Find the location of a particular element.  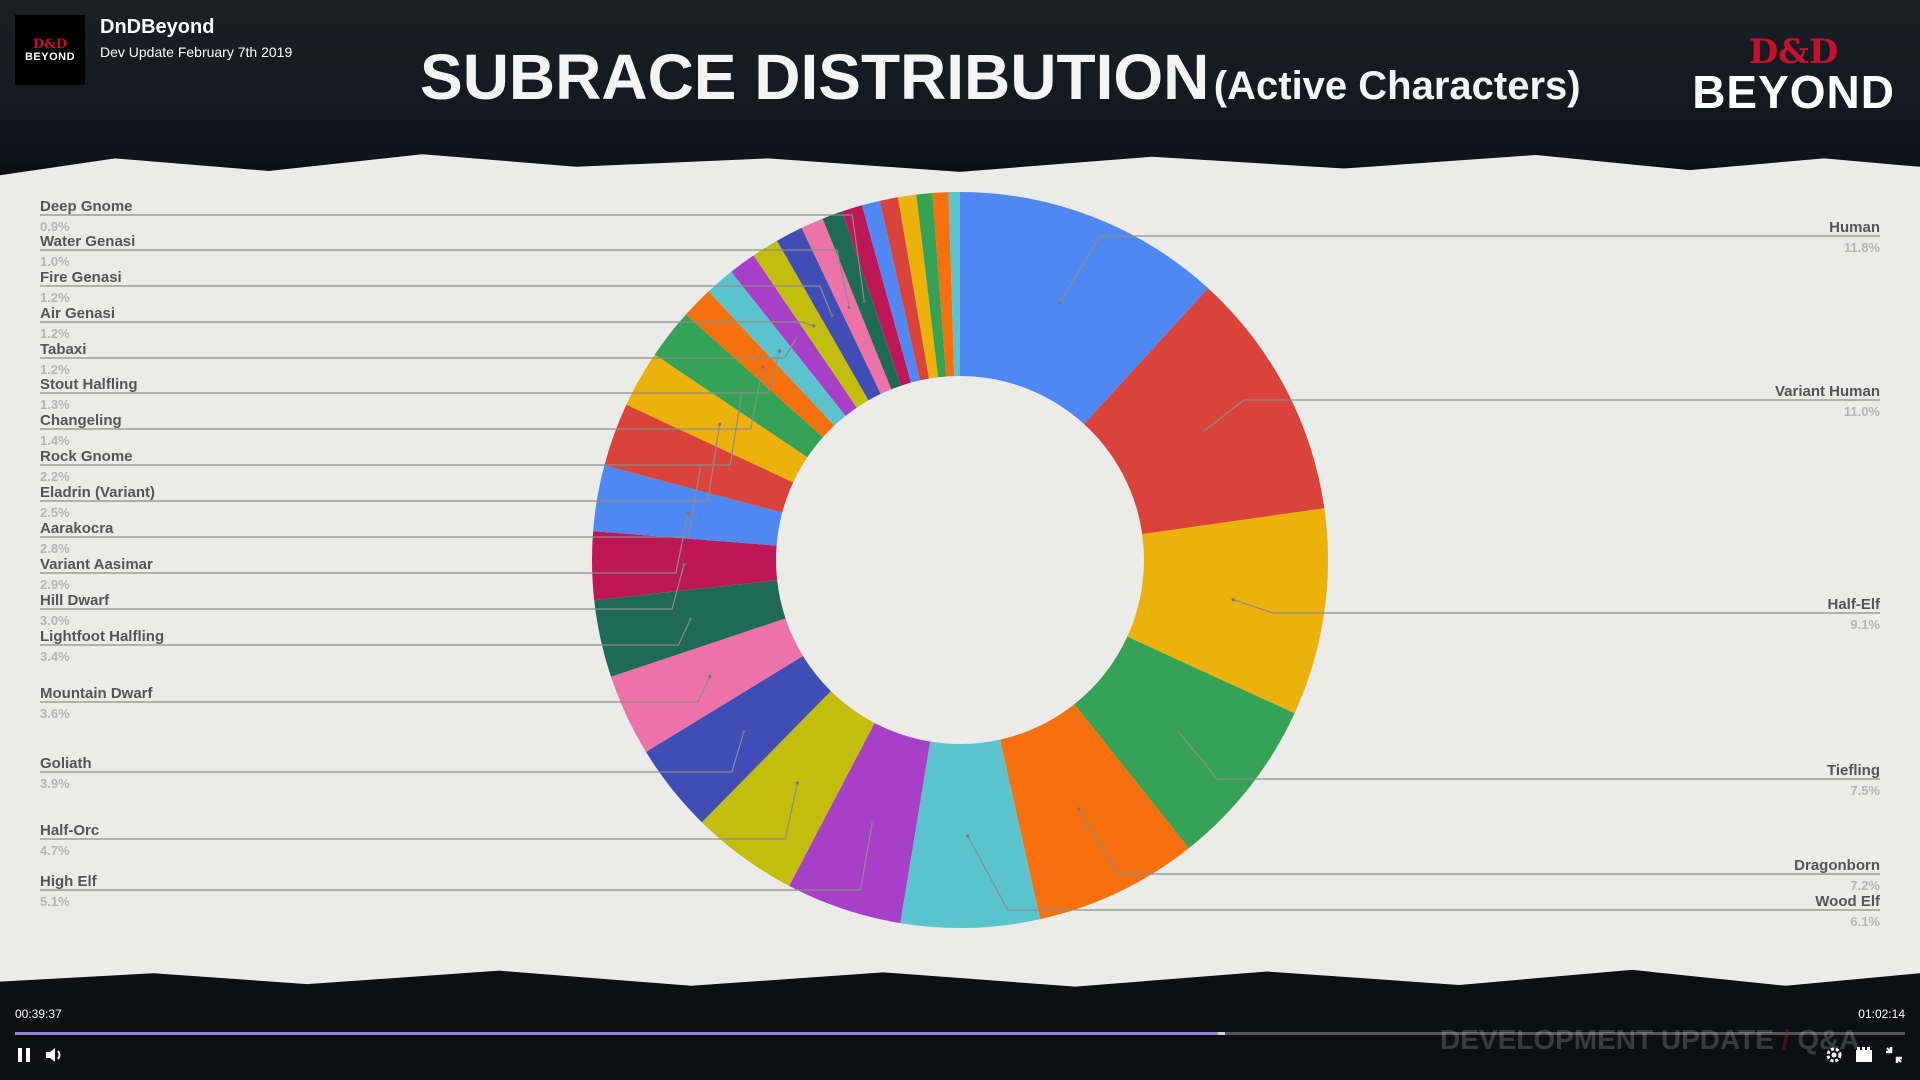

label-deep-gnome: Deep Gnome is located at coordinates (86, 206).